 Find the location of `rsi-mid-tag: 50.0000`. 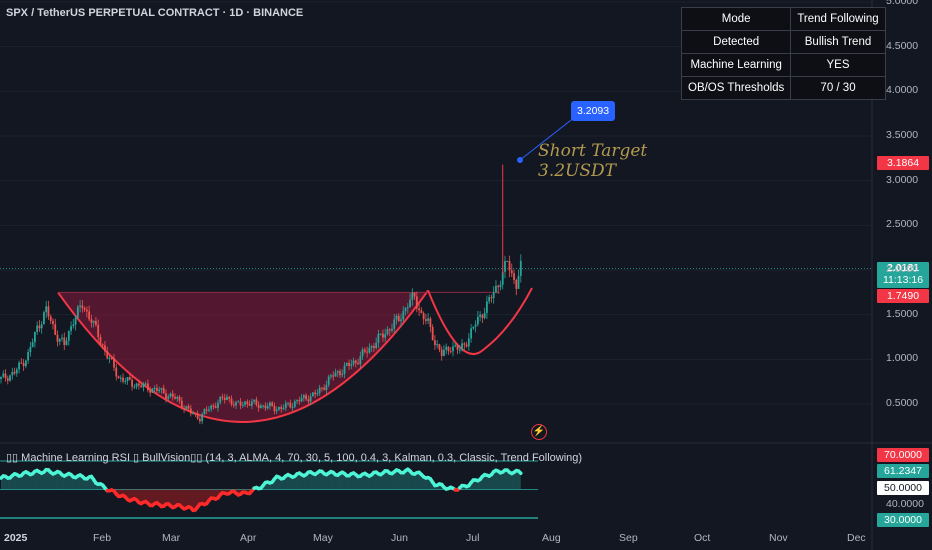

rsi-mid-tag: 50.0000 is located at coordinates (903, 488).